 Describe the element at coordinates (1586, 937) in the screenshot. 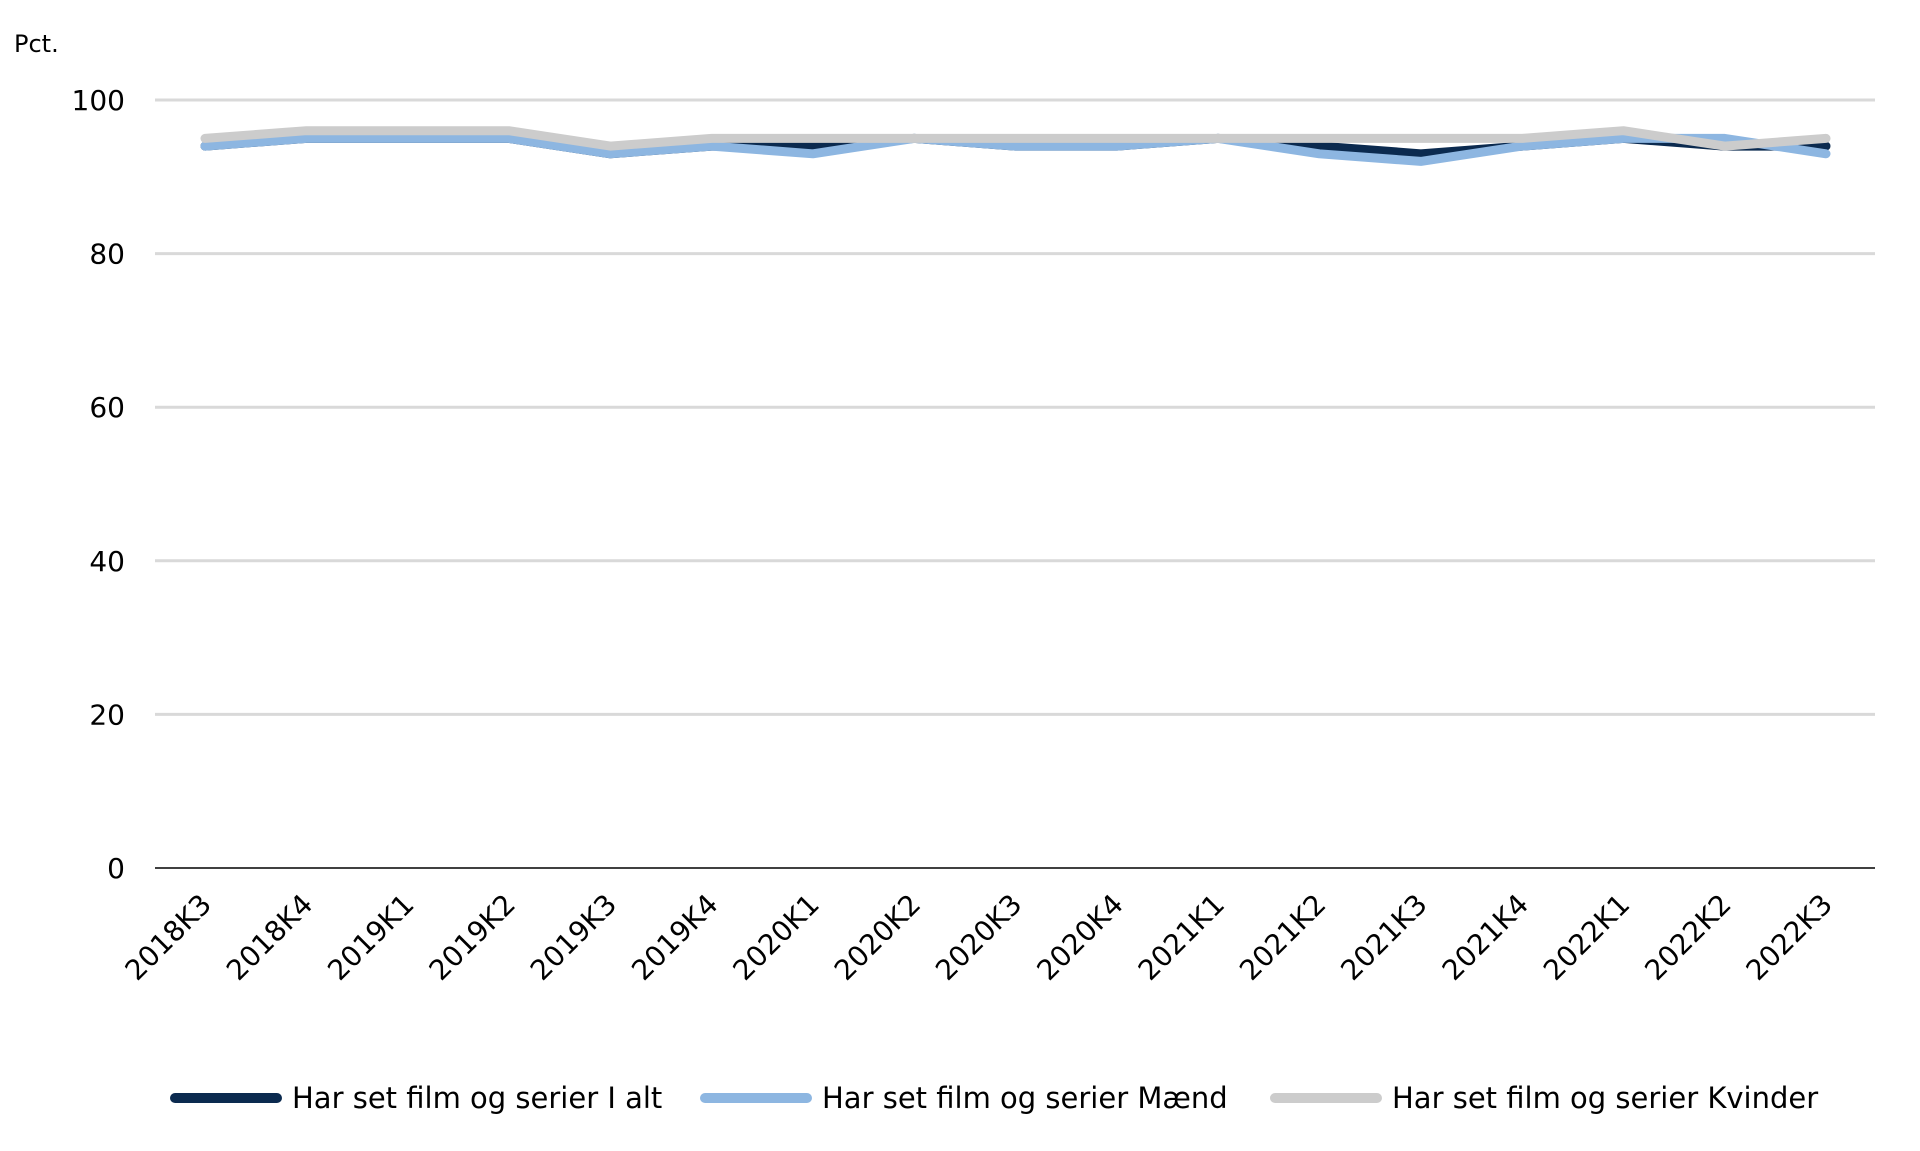

I see `x-tick-label: 2022K1` at that location.